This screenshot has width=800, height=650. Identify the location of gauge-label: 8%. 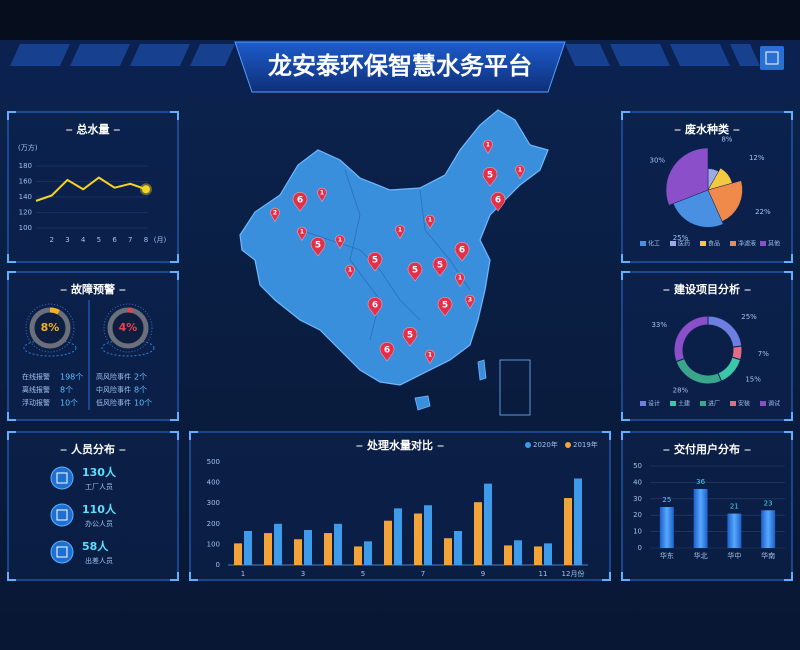
(50, 327).